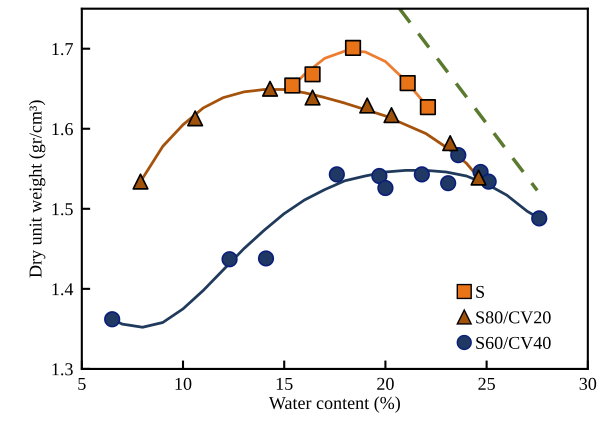 This screenshot has width=606, height=434. Describe the element at coordinates (480, 292) in the screenshot. I see `legend-label: S` at that location.